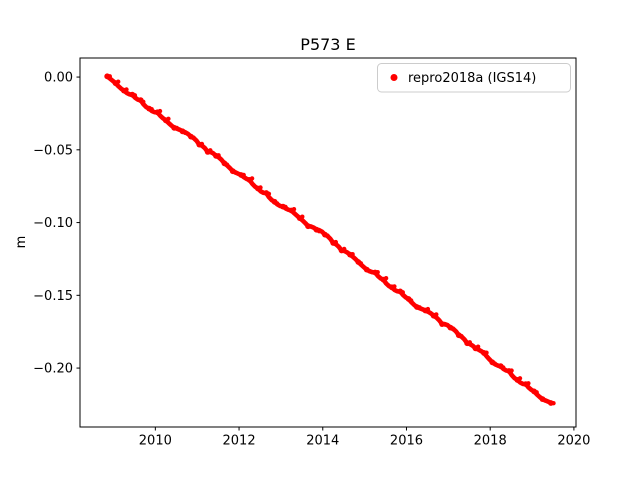 The height and width of the screenshot is (480, 640). Describe the element at coordinates (21, 242) in the screenshot. I see `y-axis-label: m` at that location.